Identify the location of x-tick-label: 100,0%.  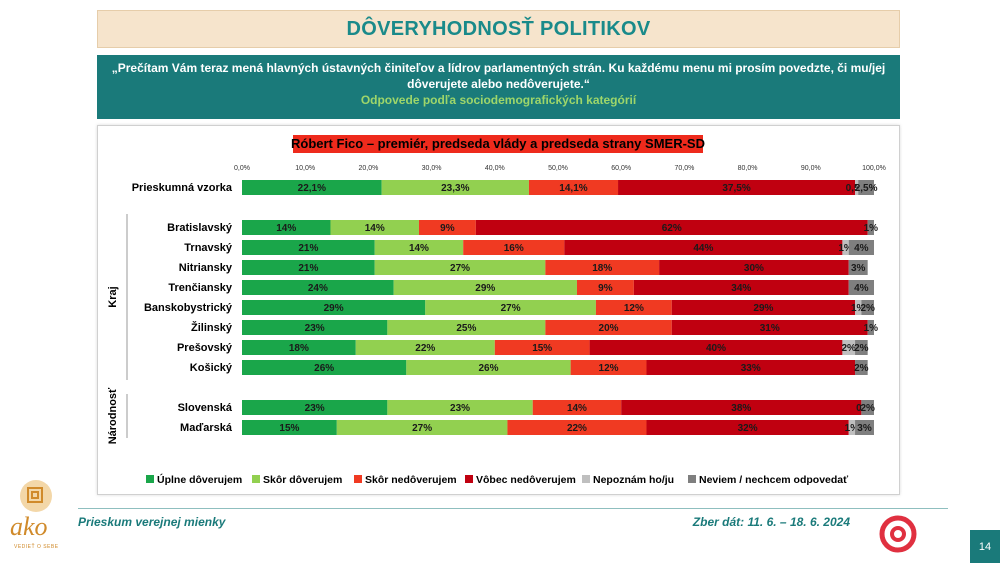
(874, 168).